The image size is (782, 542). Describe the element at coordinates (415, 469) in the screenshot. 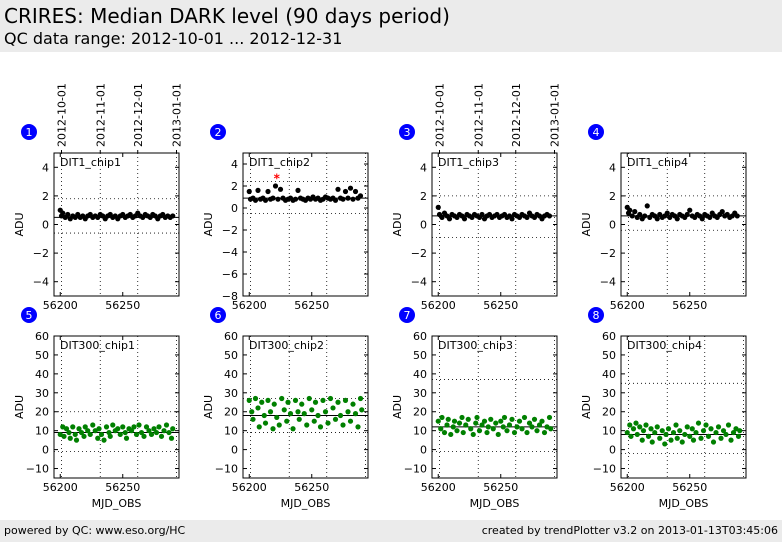

I see `y-tick-label: −10` at that location.